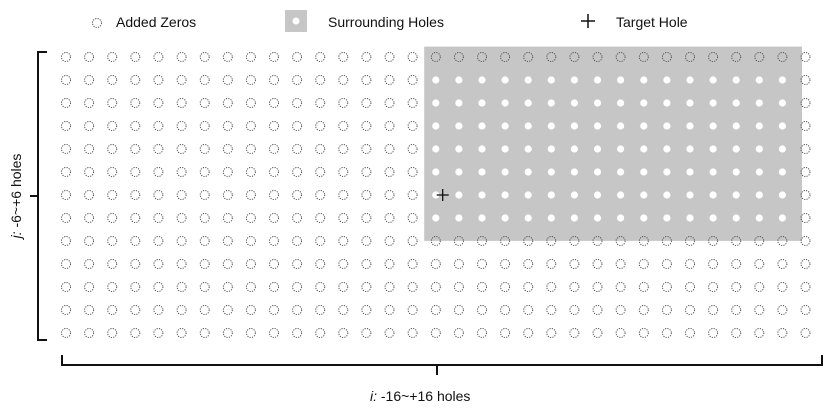  I want to click on added-zeros-legend-icon, so click(97, 23).